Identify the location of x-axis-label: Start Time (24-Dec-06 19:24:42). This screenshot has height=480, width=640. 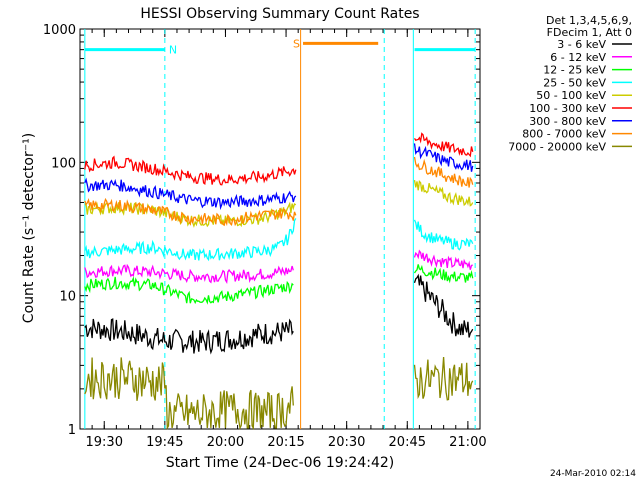
(280, 463).